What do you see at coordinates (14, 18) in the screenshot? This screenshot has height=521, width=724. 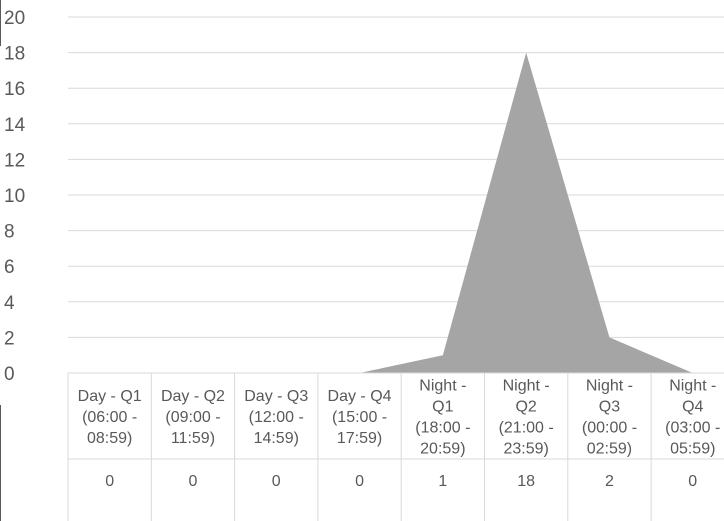 I see `y-tick-label: 20` at bounding box center [14, 18].